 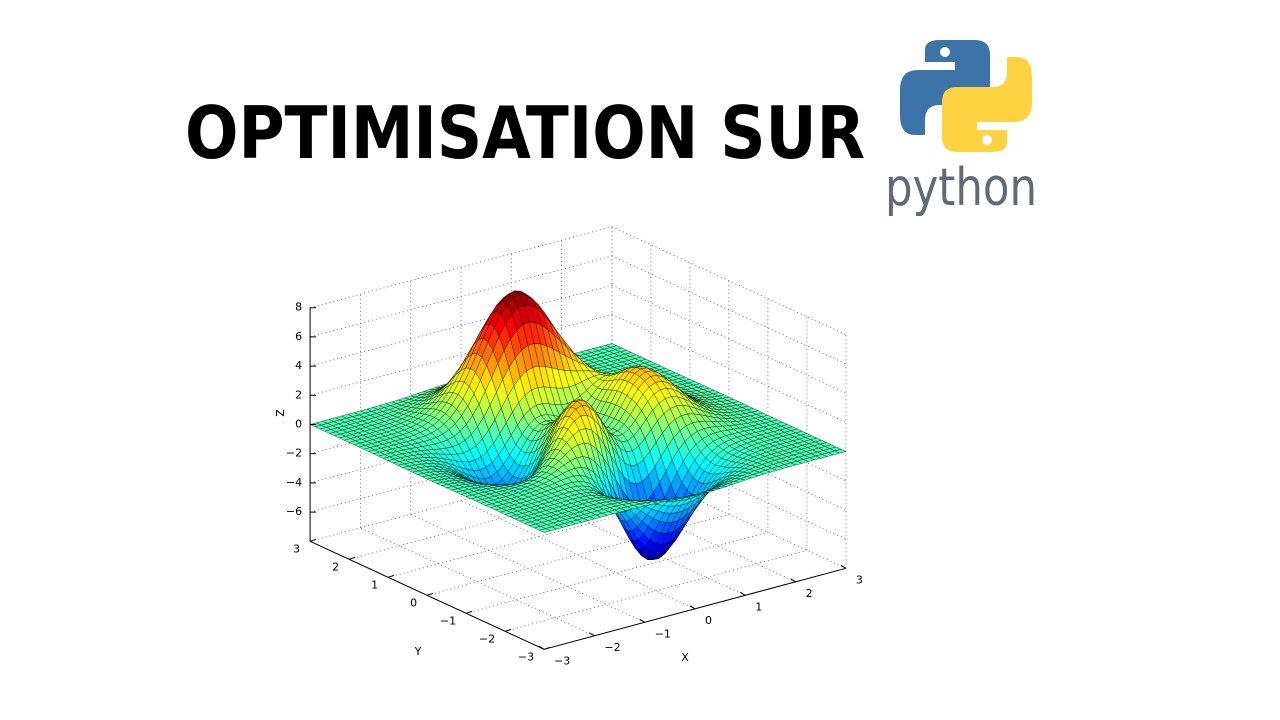 What do you see at coordinates (413, 602) in the screenshot?
I see `y-tick-label: 0` at bounding box center [413, 602].